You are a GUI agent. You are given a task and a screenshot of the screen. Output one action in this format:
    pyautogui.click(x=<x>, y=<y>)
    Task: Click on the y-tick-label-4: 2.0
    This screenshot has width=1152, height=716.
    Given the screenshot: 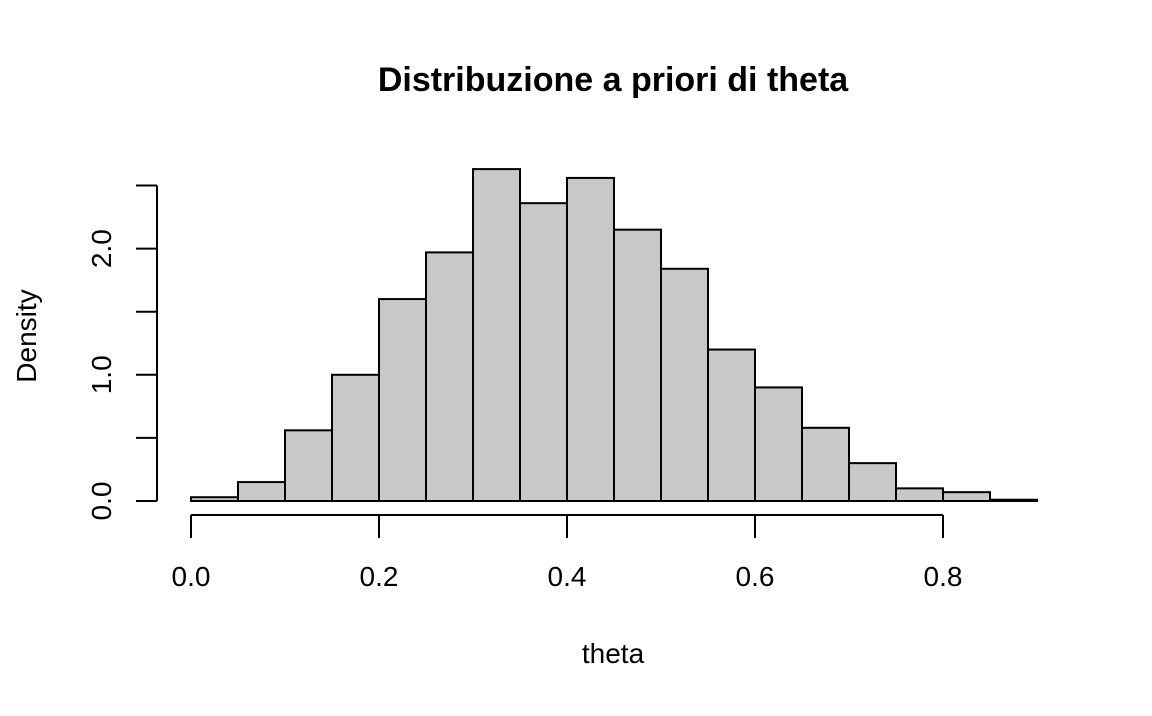 What is the action you would take?
    pyautogui.click(x=101, y=248)
    